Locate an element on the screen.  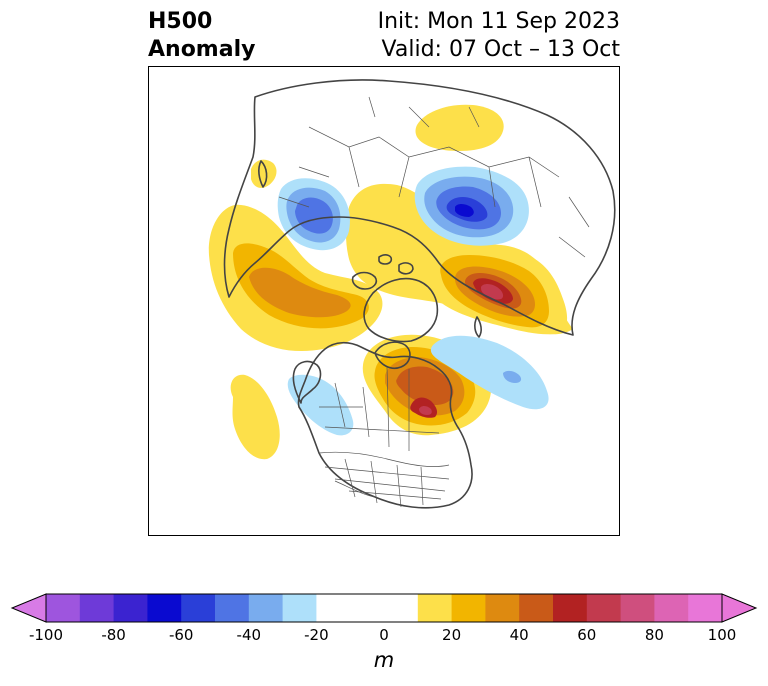
colorbar-tick-label: -20 is located at coordinates (316, 635).